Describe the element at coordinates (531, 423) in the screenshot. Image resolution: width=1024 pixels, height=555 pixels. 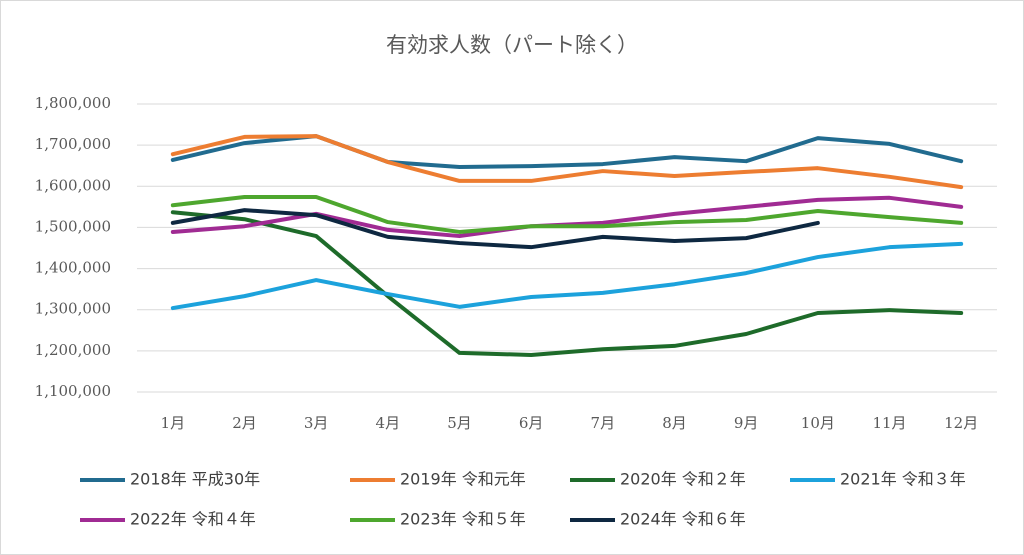
I see `x-tick-label: 6月` at that location.